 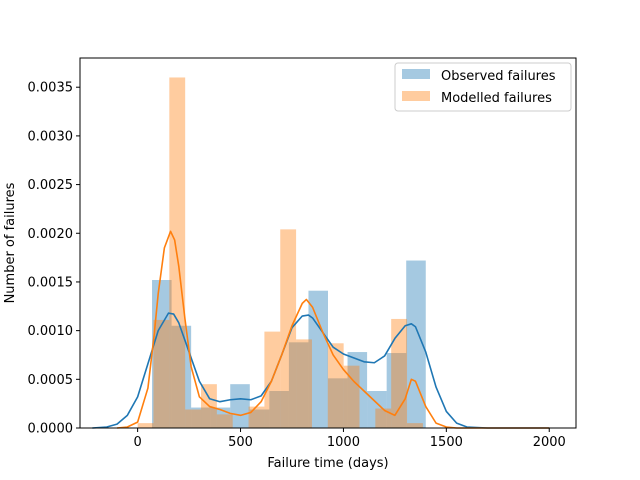 I want to click on observed-histogram, so click(x=289, y=344).